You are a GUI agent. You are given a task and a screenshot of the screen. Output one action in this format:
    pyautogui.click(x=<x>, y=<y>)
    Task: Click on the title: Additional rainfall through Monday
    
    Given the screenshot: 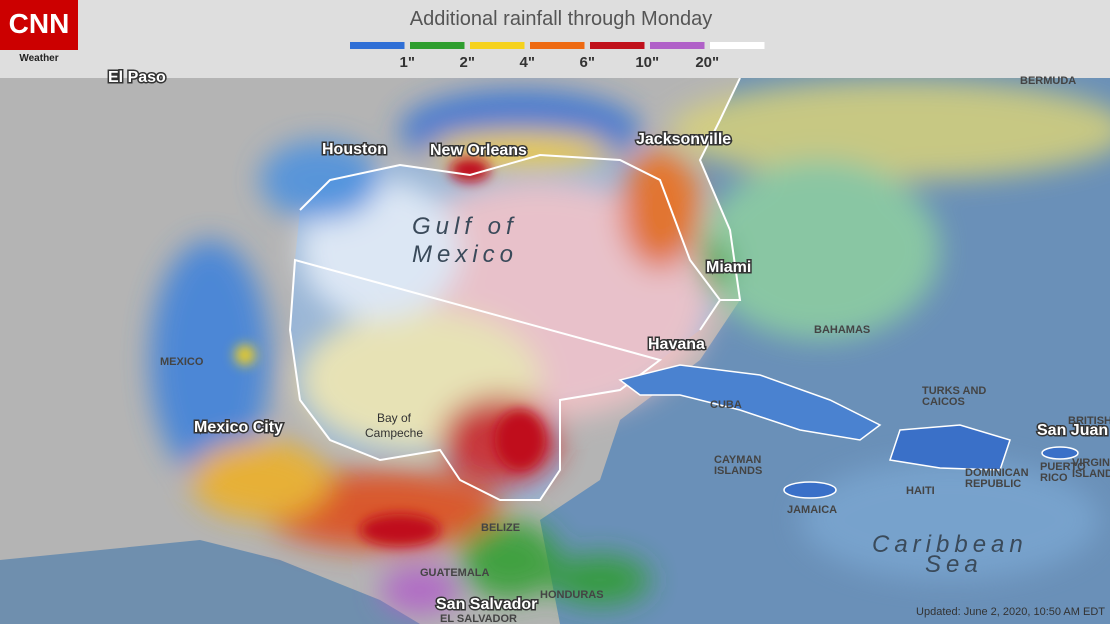 What is the action you would take?
    pyautogui.click(x=561, y=19)
    